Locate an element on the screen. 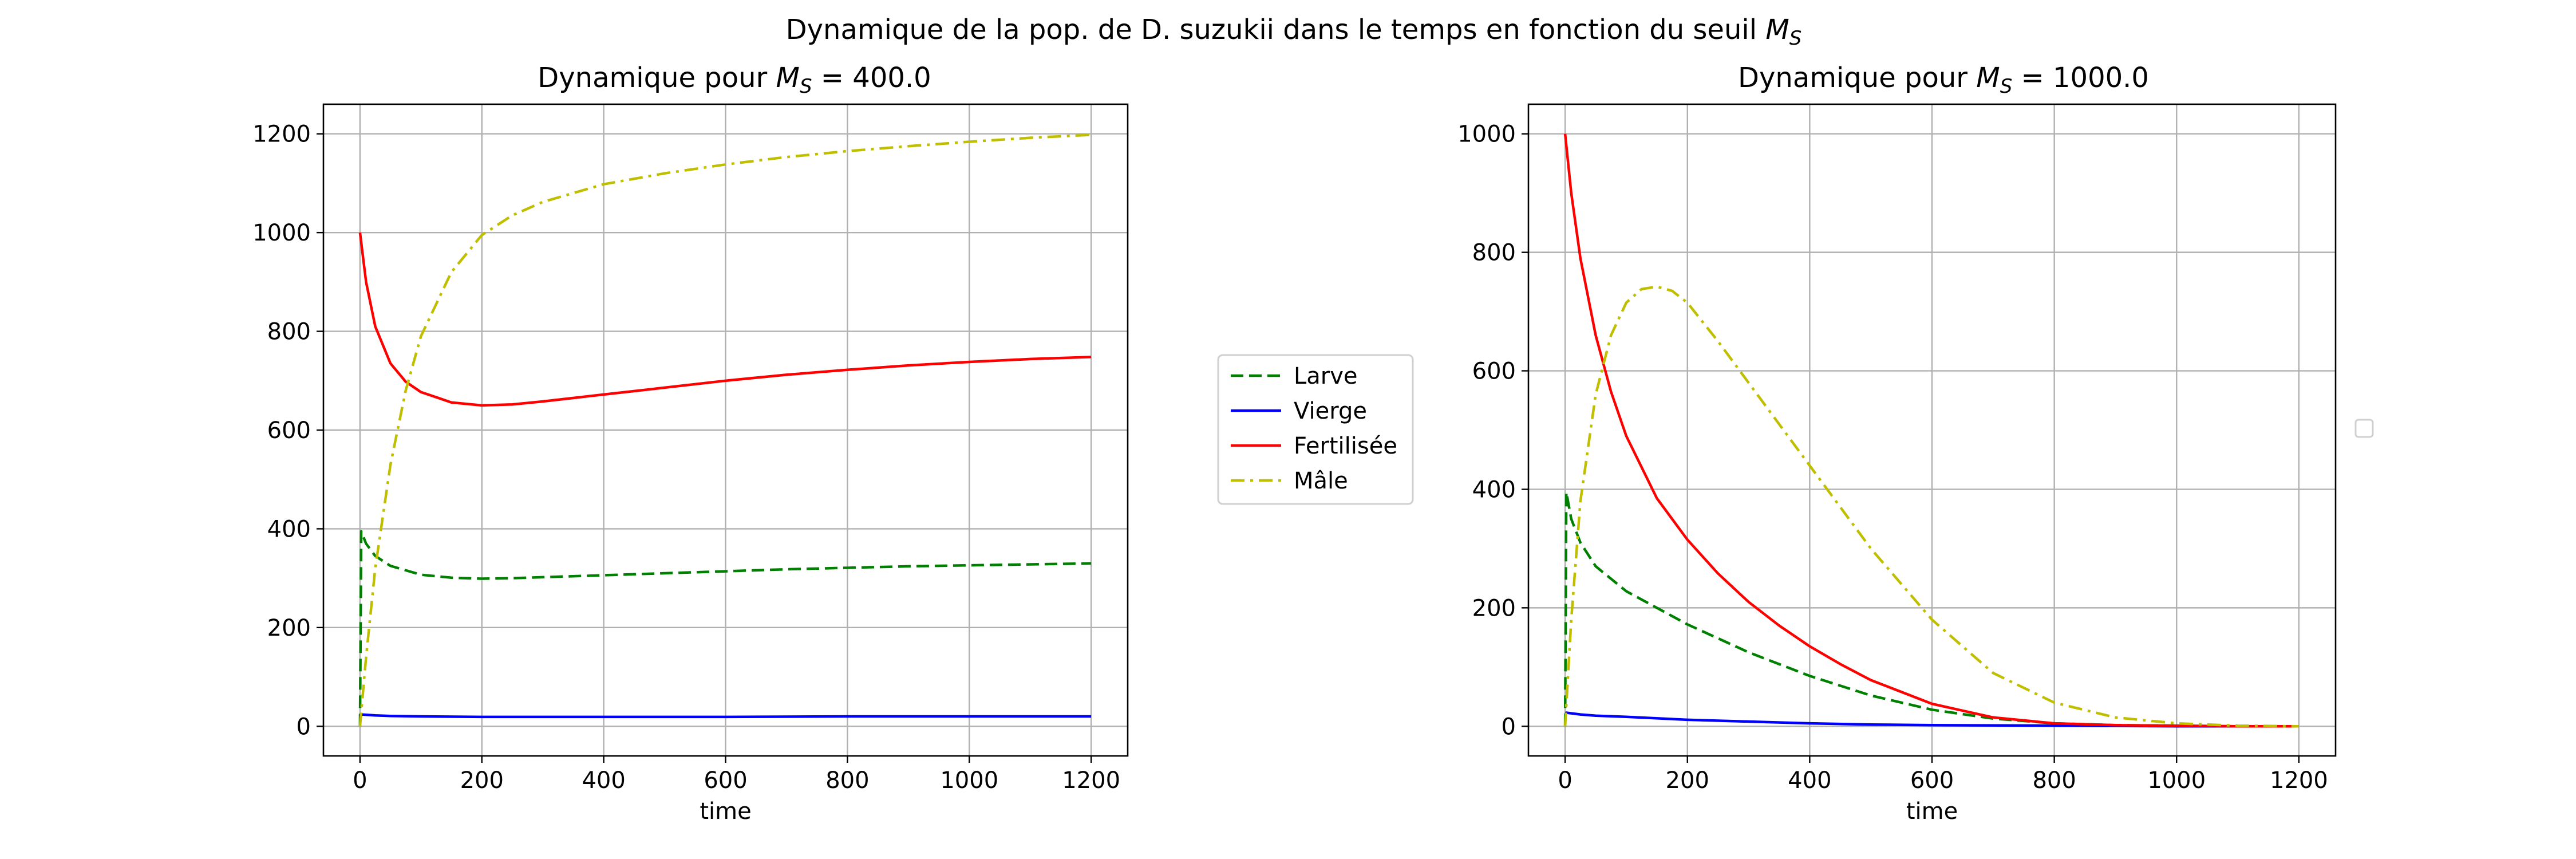 The image size is (2576, 859). series-line-fertilisée is located at coordinates (725, 319).